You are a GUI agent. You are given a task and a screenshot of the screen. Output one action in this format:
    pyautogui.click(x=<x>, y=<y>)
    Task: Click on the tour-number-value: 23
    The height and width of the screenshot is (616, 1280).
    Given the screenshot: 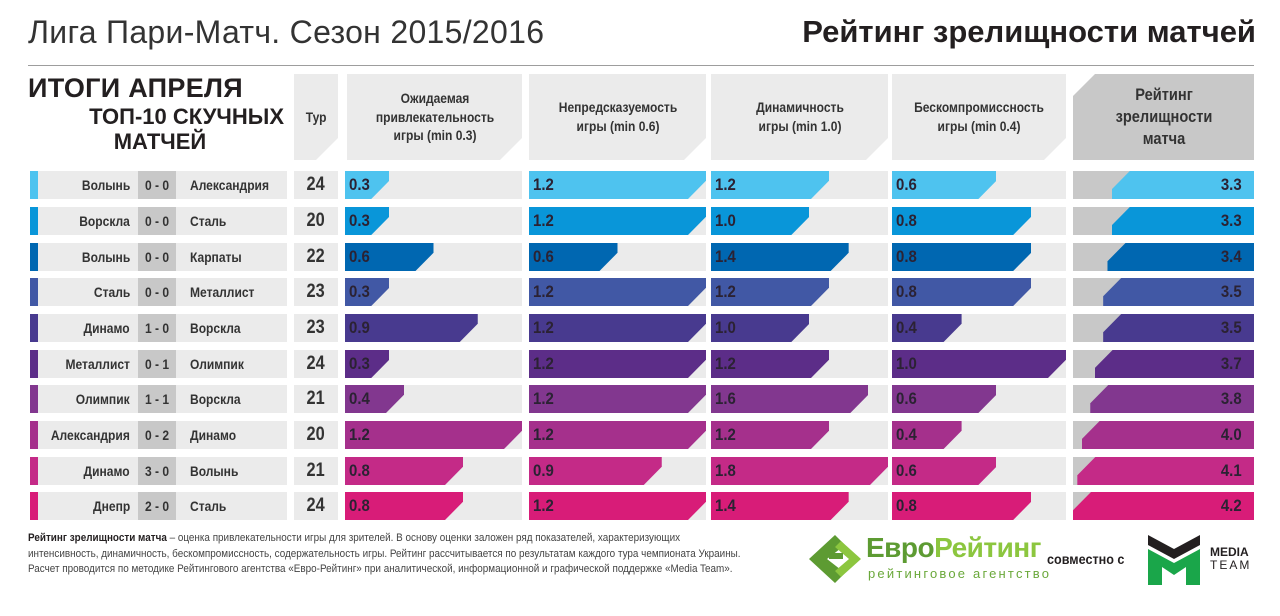 What is the action you would take?
    pyautogui.click(x=316, y=327)
    